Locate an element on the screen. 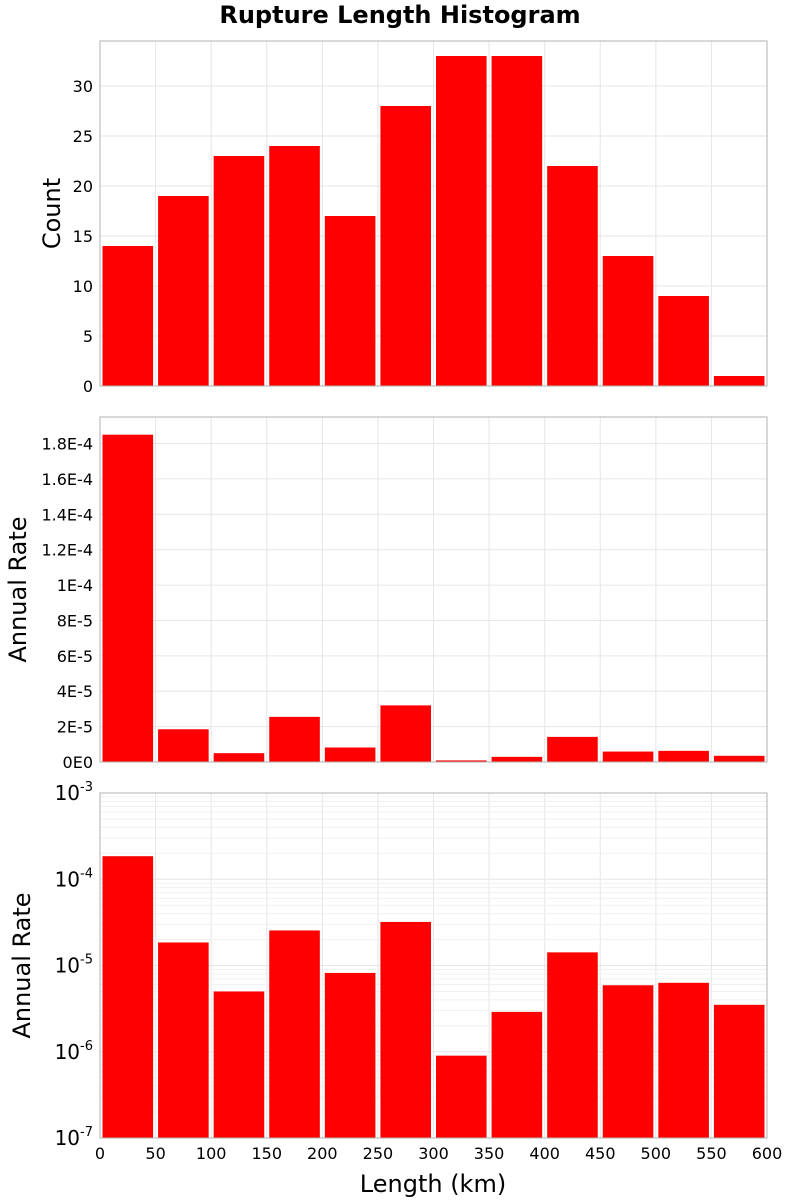  chart-title: Rupture Length Histogram is located at coordinates (399, 15).